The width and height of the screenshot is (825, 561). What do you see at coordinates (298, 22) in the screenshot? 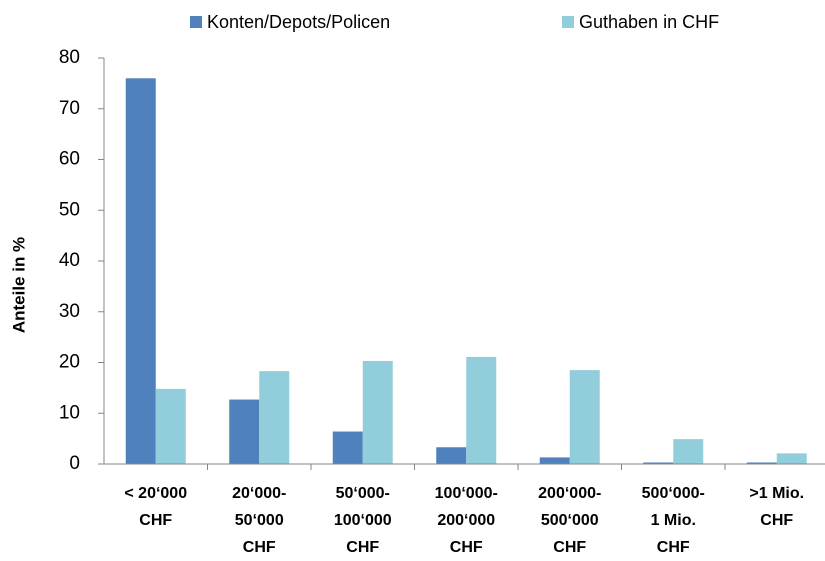
I see `legend-label: Konten/Depots/Policen` at bounding box center [298, 22].